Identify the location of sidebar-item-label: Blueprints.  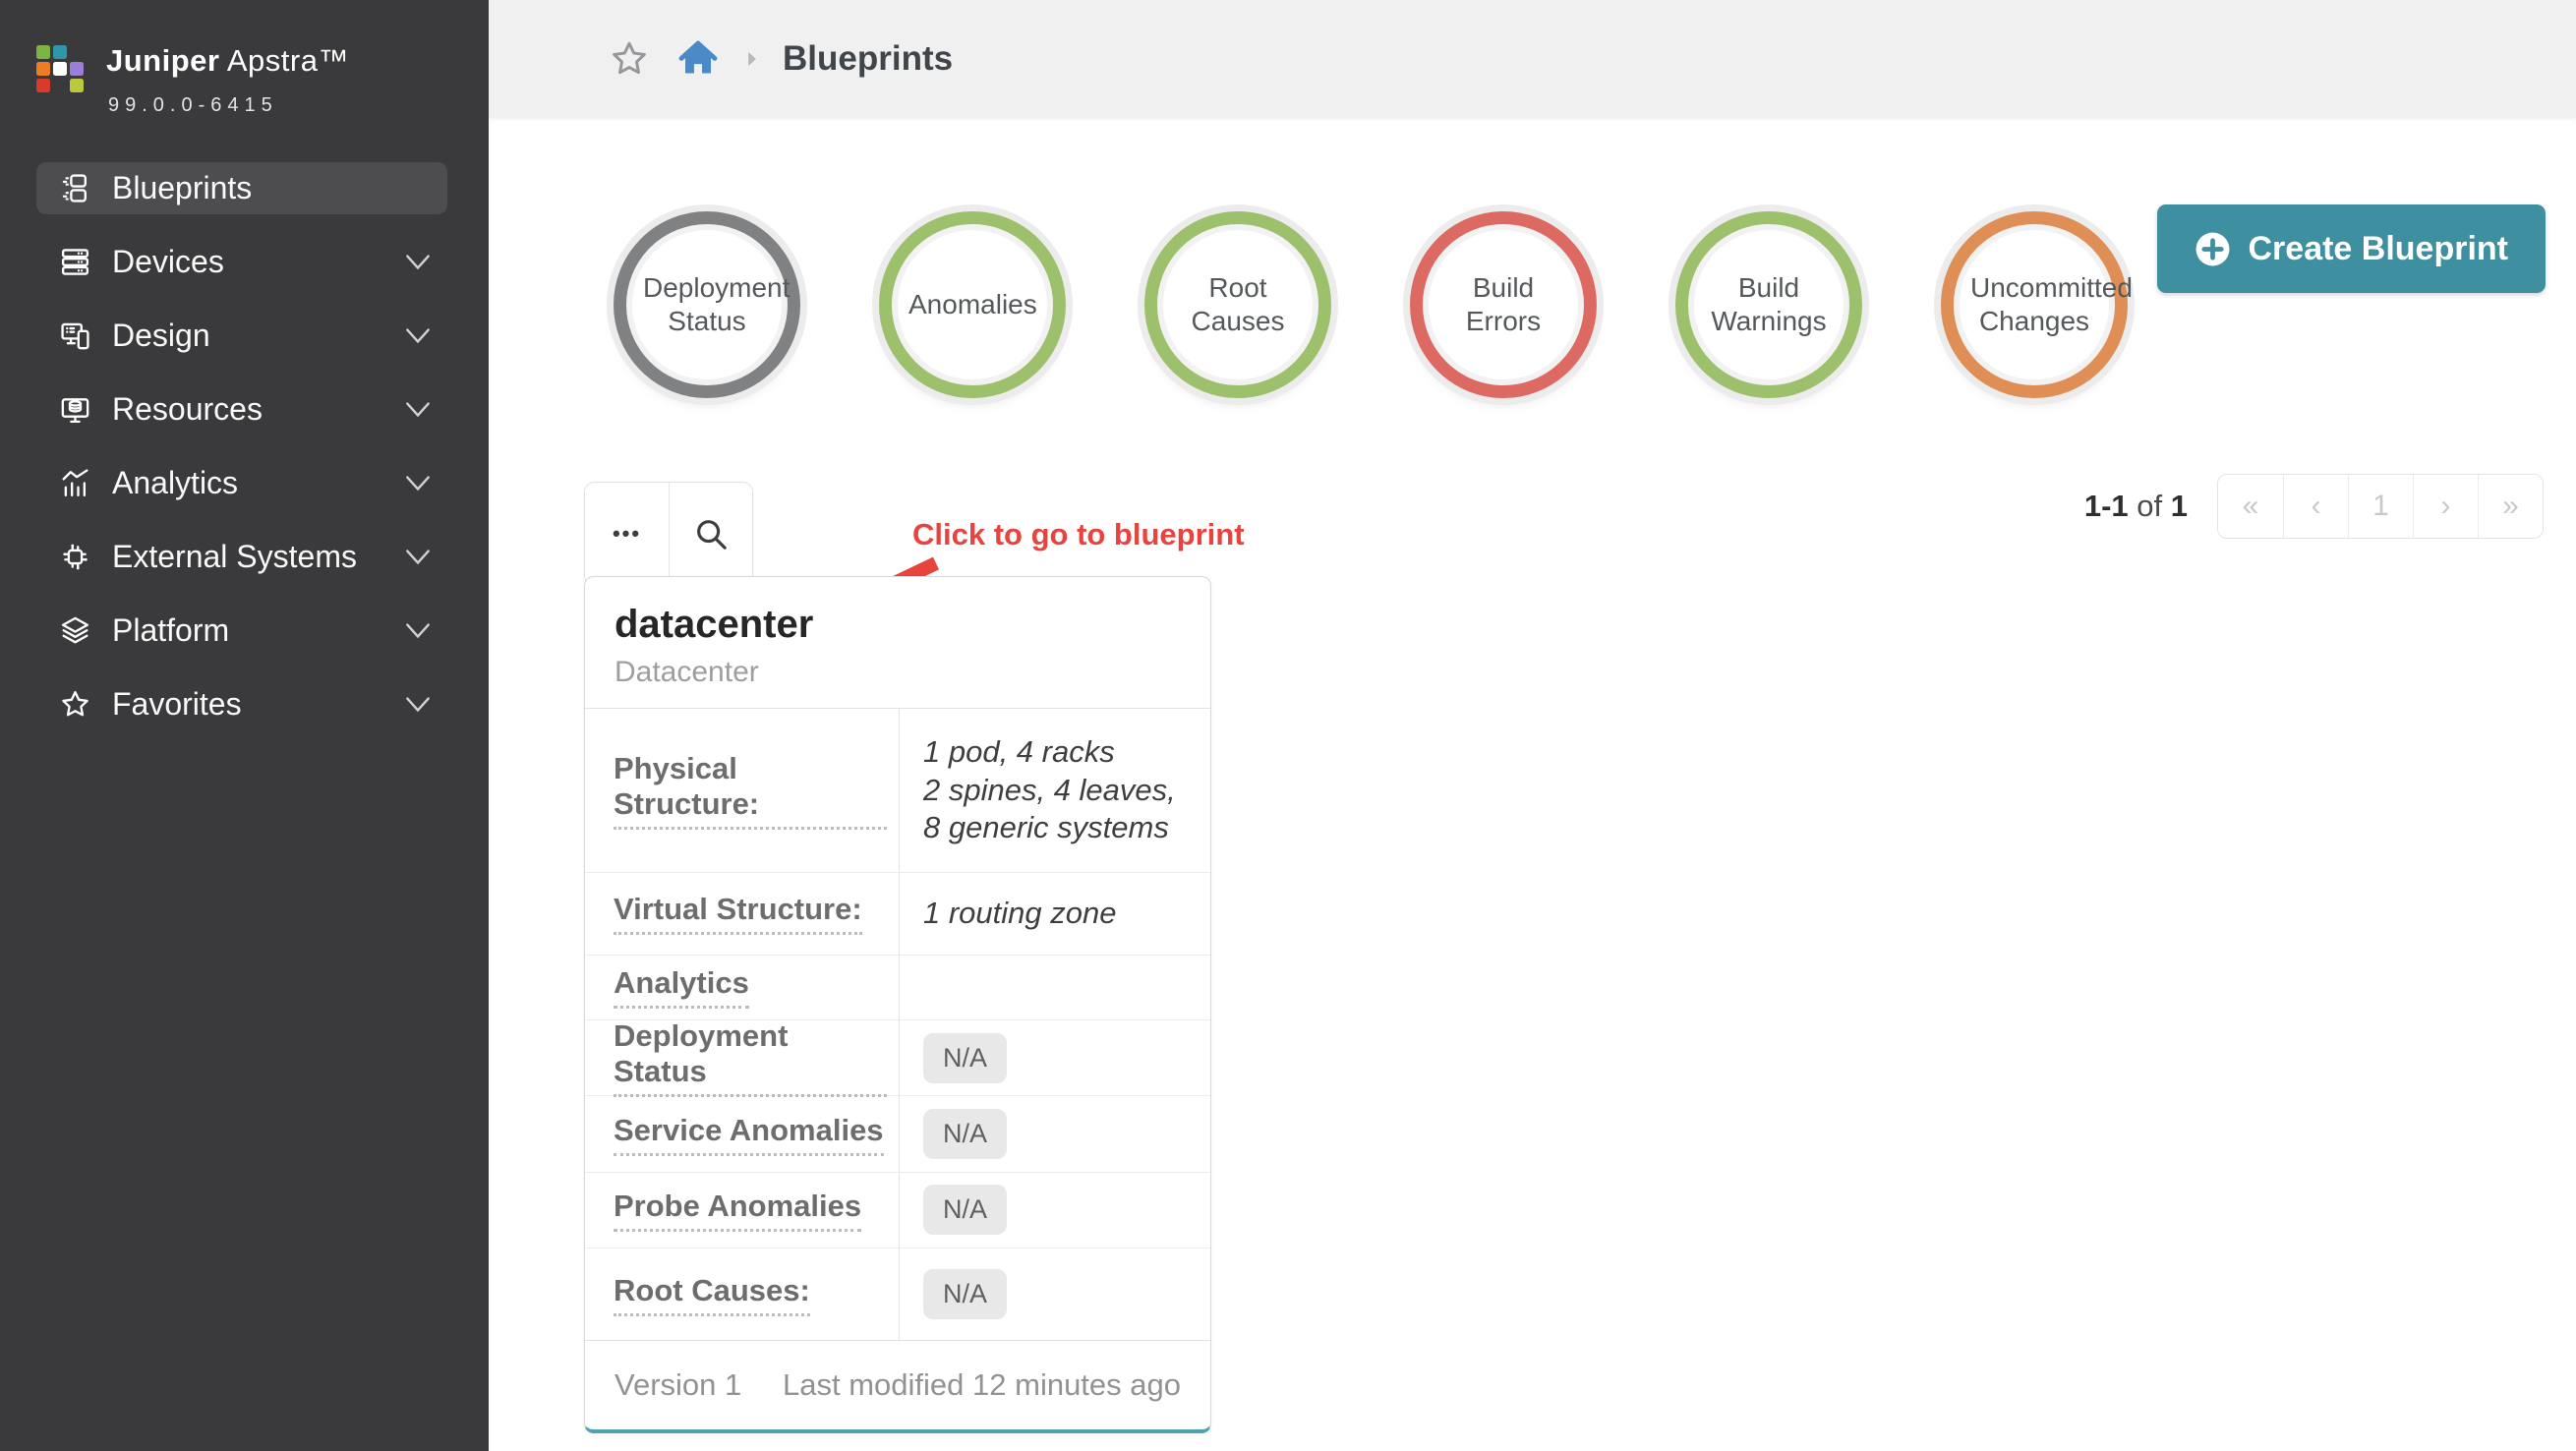
(182, 188).